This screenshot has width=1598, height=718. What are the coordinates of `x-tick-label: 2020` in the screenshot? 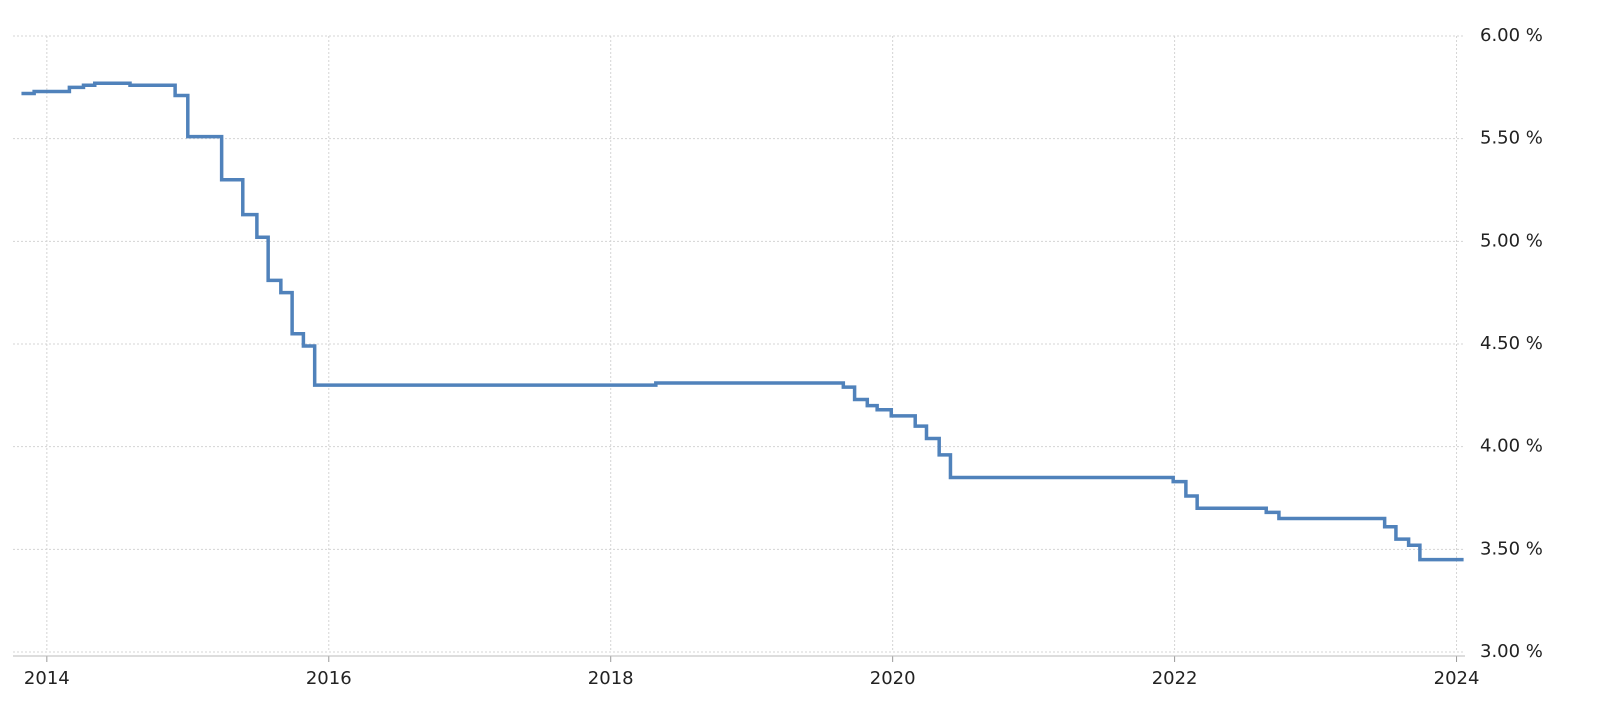 It's located at (893, 678).